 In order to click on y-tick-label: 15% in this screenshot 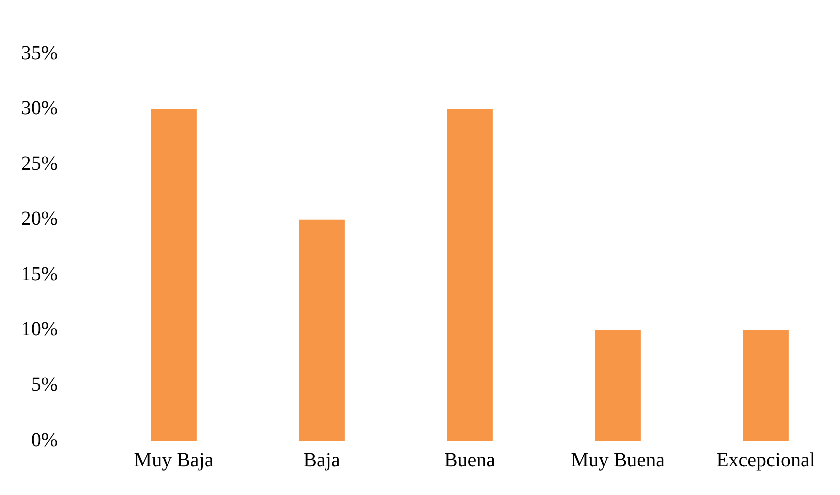, I will do `click(39, 274)`.